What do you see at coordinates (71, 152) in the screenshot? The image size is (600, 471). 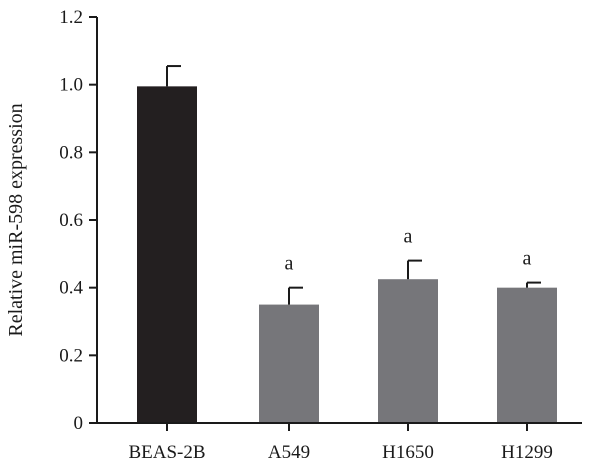 I see `y-tick-label: 0.8` at bounding box center [71, 152].